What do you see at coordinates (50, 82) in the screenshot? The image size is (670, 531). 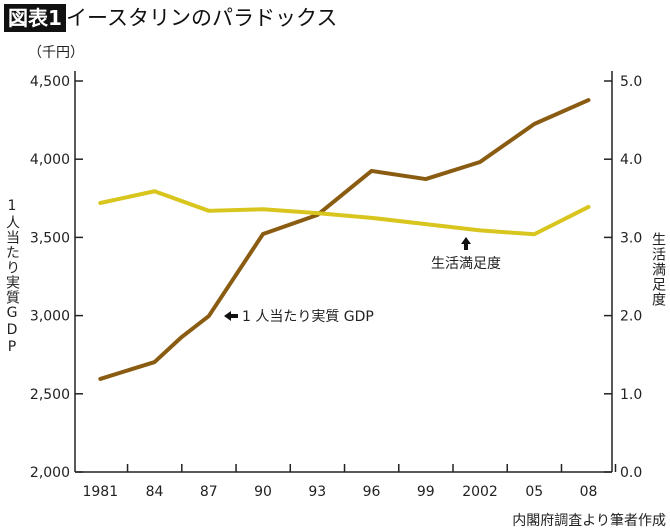 I see `left-tick-label: 4,500` at bounding box center [50, 82].